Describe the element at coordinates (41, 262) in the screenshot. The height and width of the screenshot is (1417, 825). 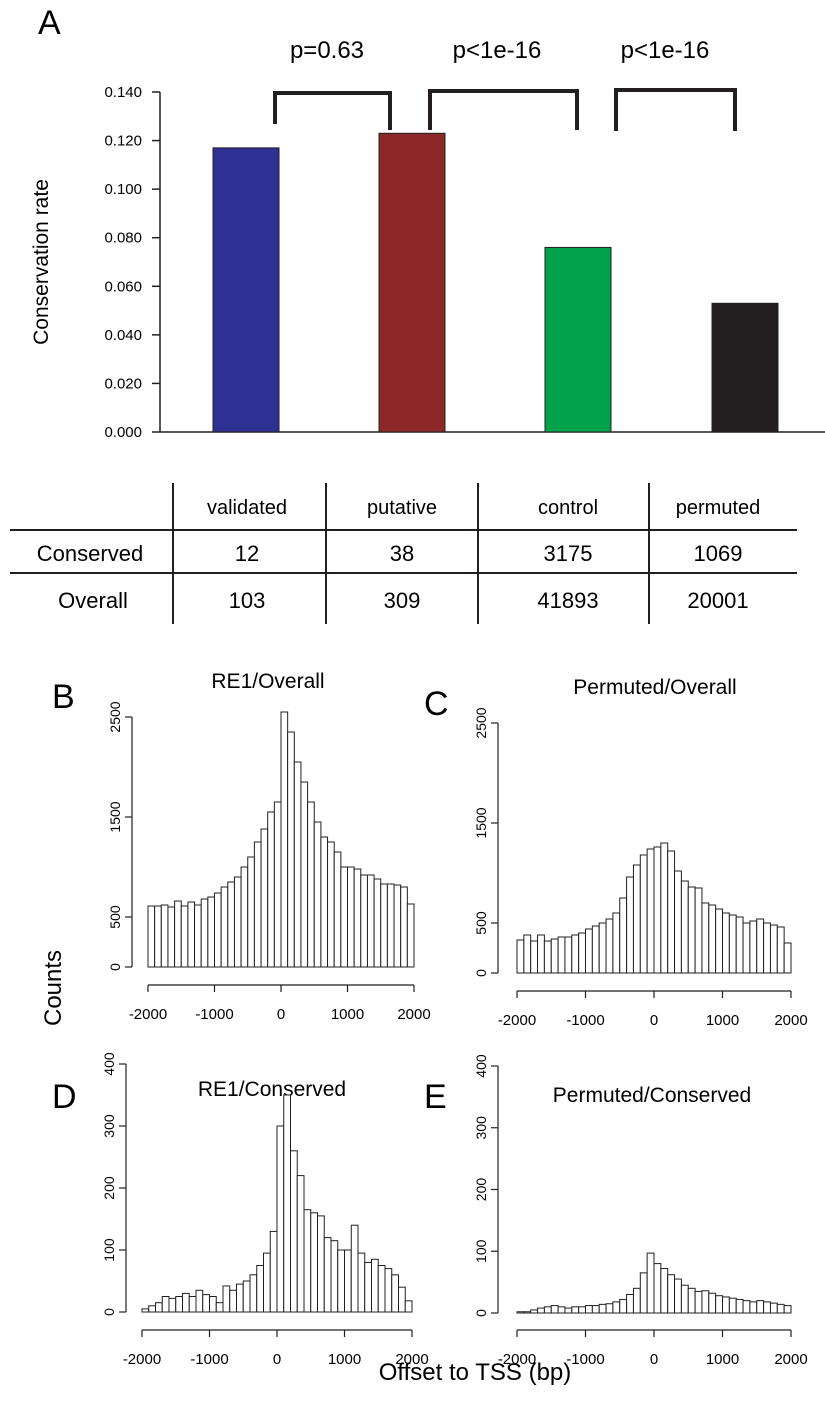
I see `panel-a-ylabel: Conservation rate` at that location.